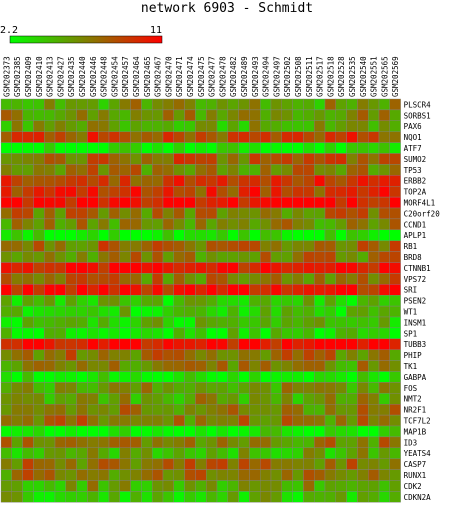 This screenshot has width=454, height=508. I want to click on column-label: GSM202502, so click(287, 76).